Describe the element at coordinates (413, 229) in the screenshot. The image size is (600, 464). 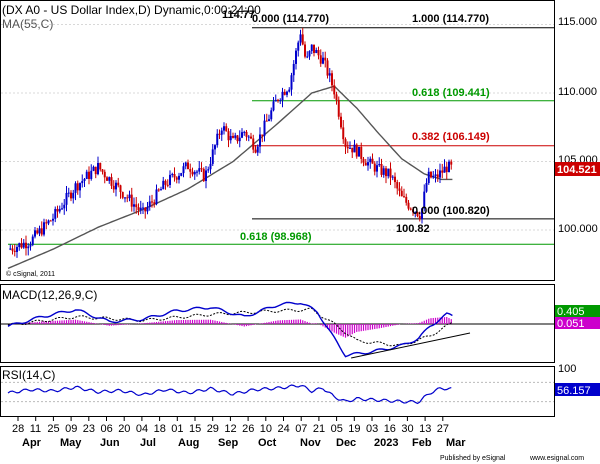
I see `low-price-label: 100.82` at that location.